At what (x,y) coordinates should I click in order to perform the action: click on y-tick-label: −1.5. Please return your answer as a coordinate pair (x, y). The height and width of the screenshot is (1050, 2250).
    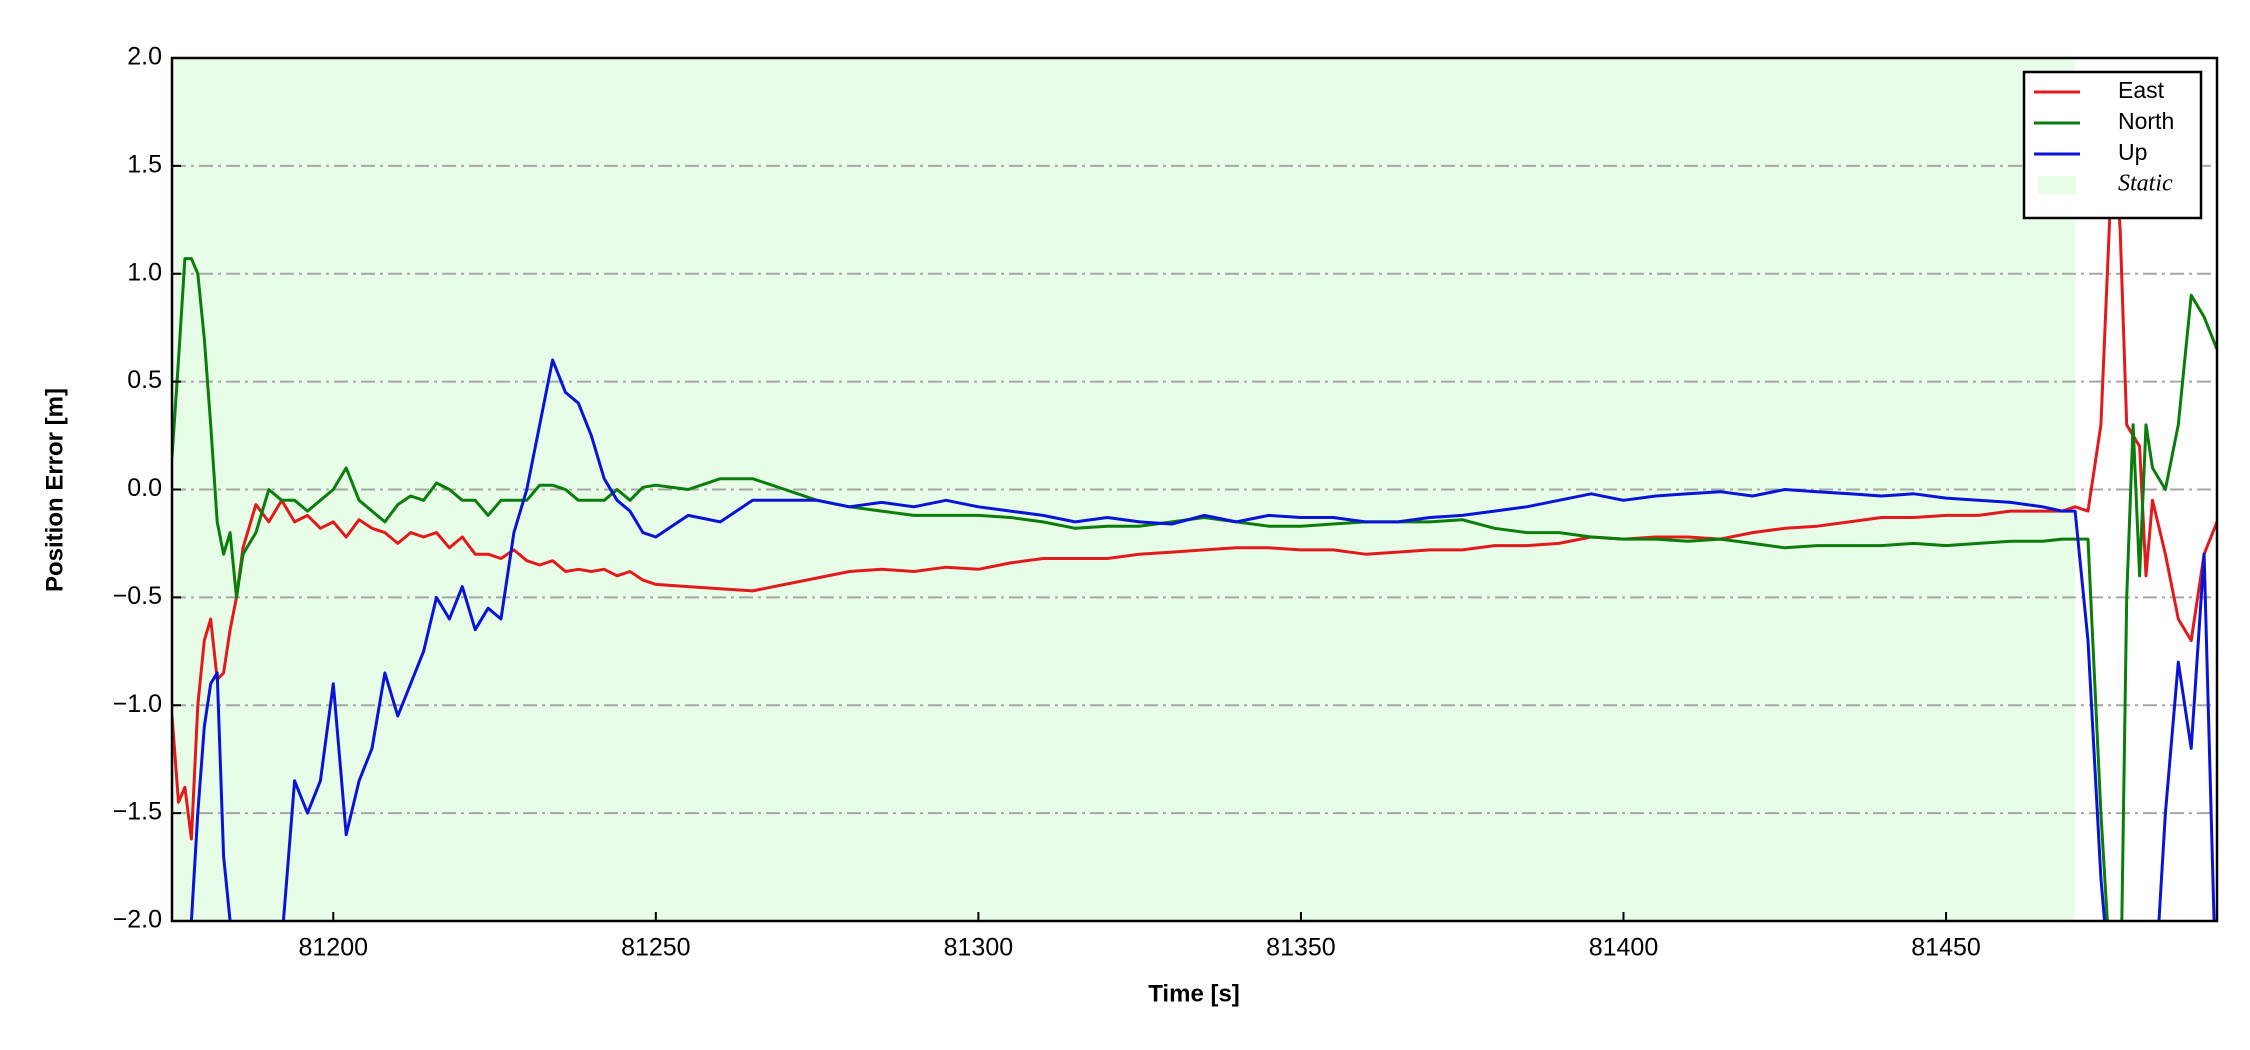
    Looking at the image, I should click on (137, 812).